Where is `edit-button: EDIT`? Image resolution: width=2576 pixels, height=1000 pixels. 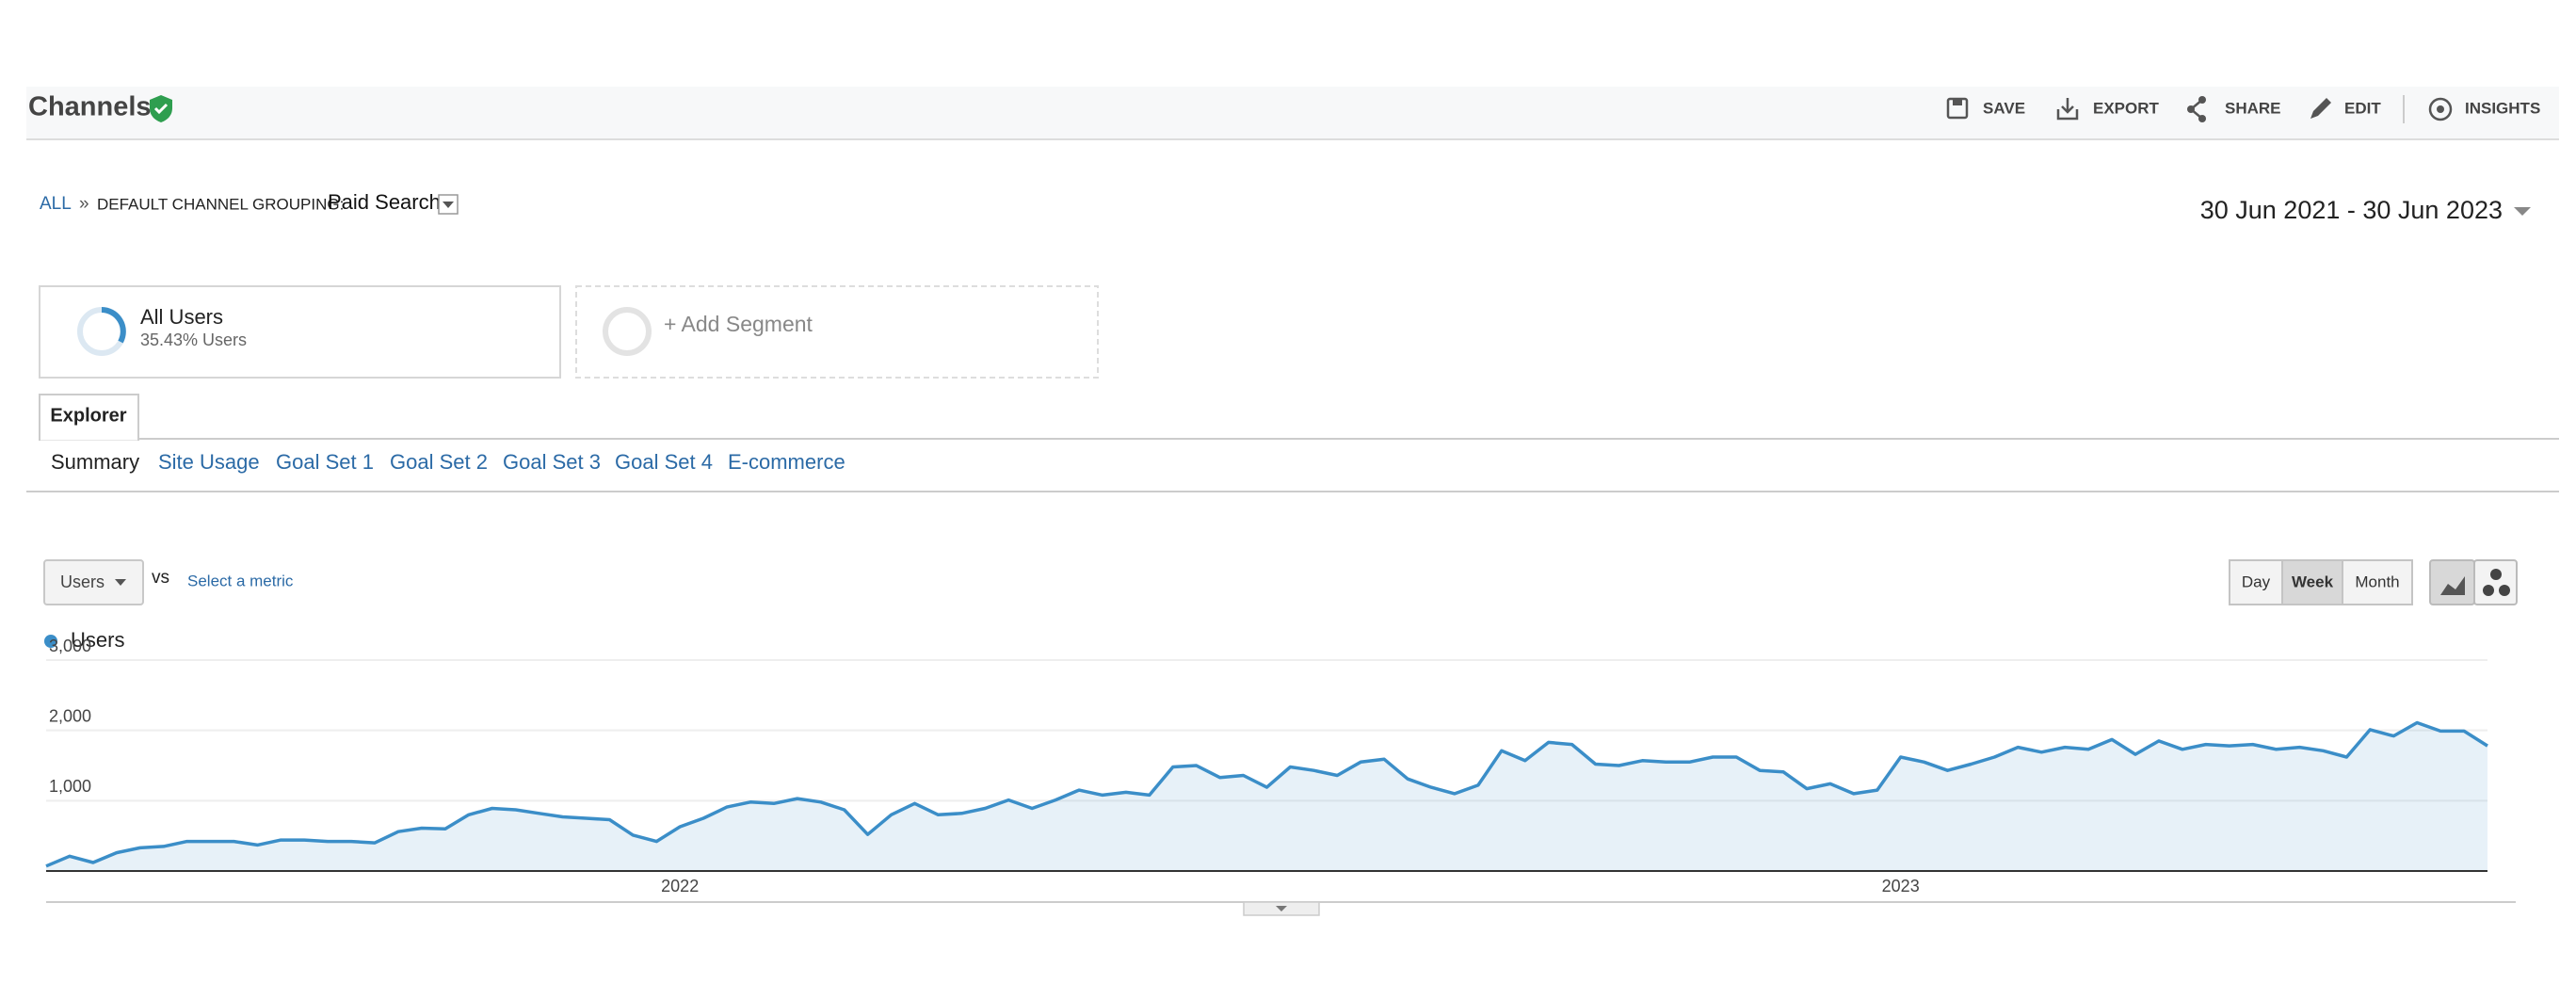 edit-button: EDIT is located at coordinates (2345, 108).